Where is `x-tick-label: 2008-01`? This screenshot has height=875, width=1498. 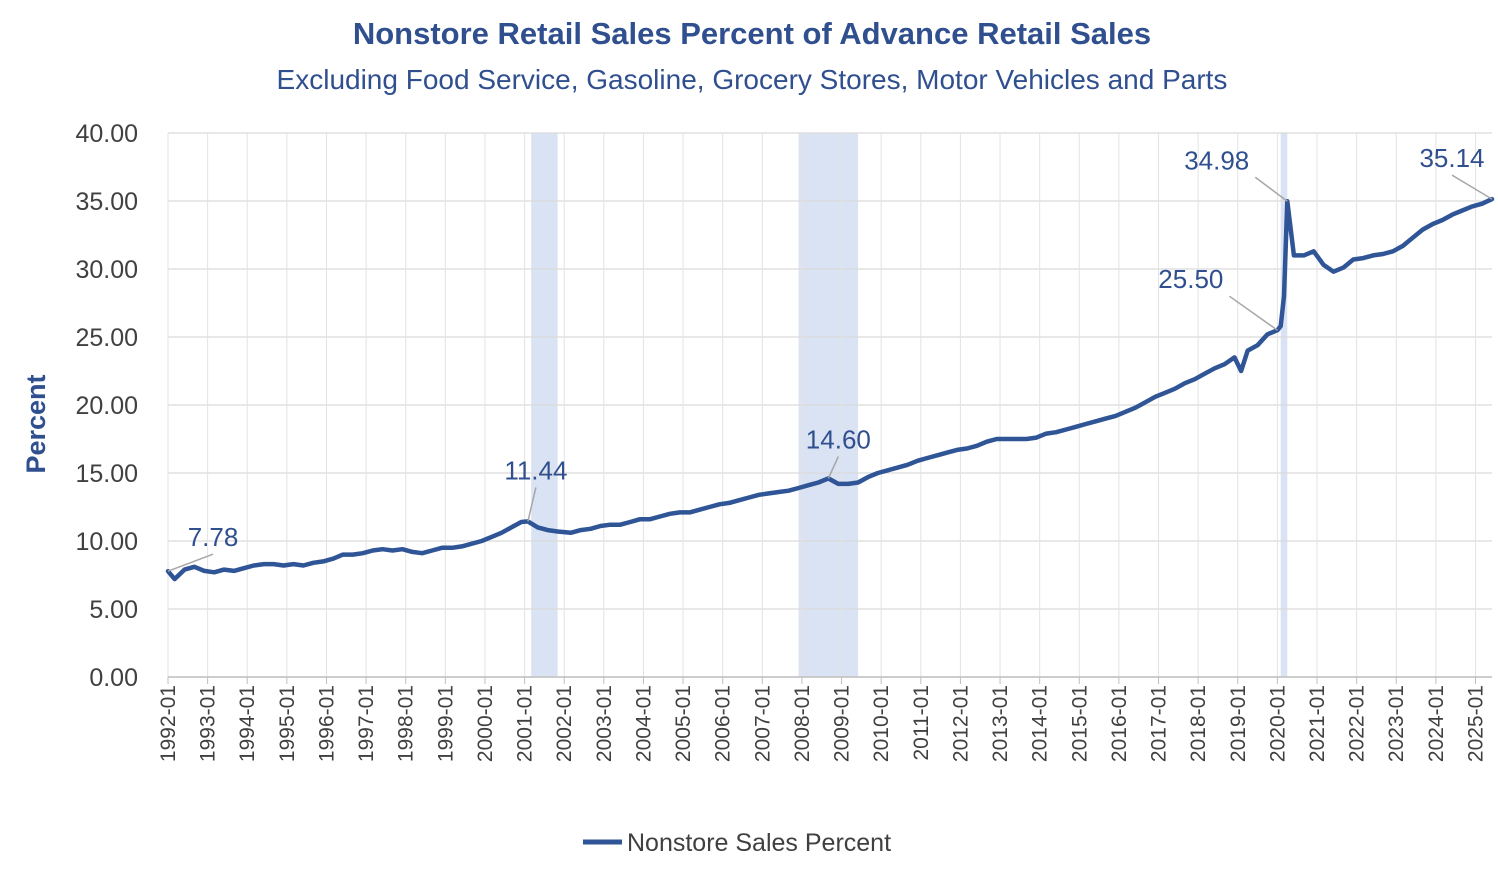 x-tick-label: 2008-01 is located at coordinates (802, 723).